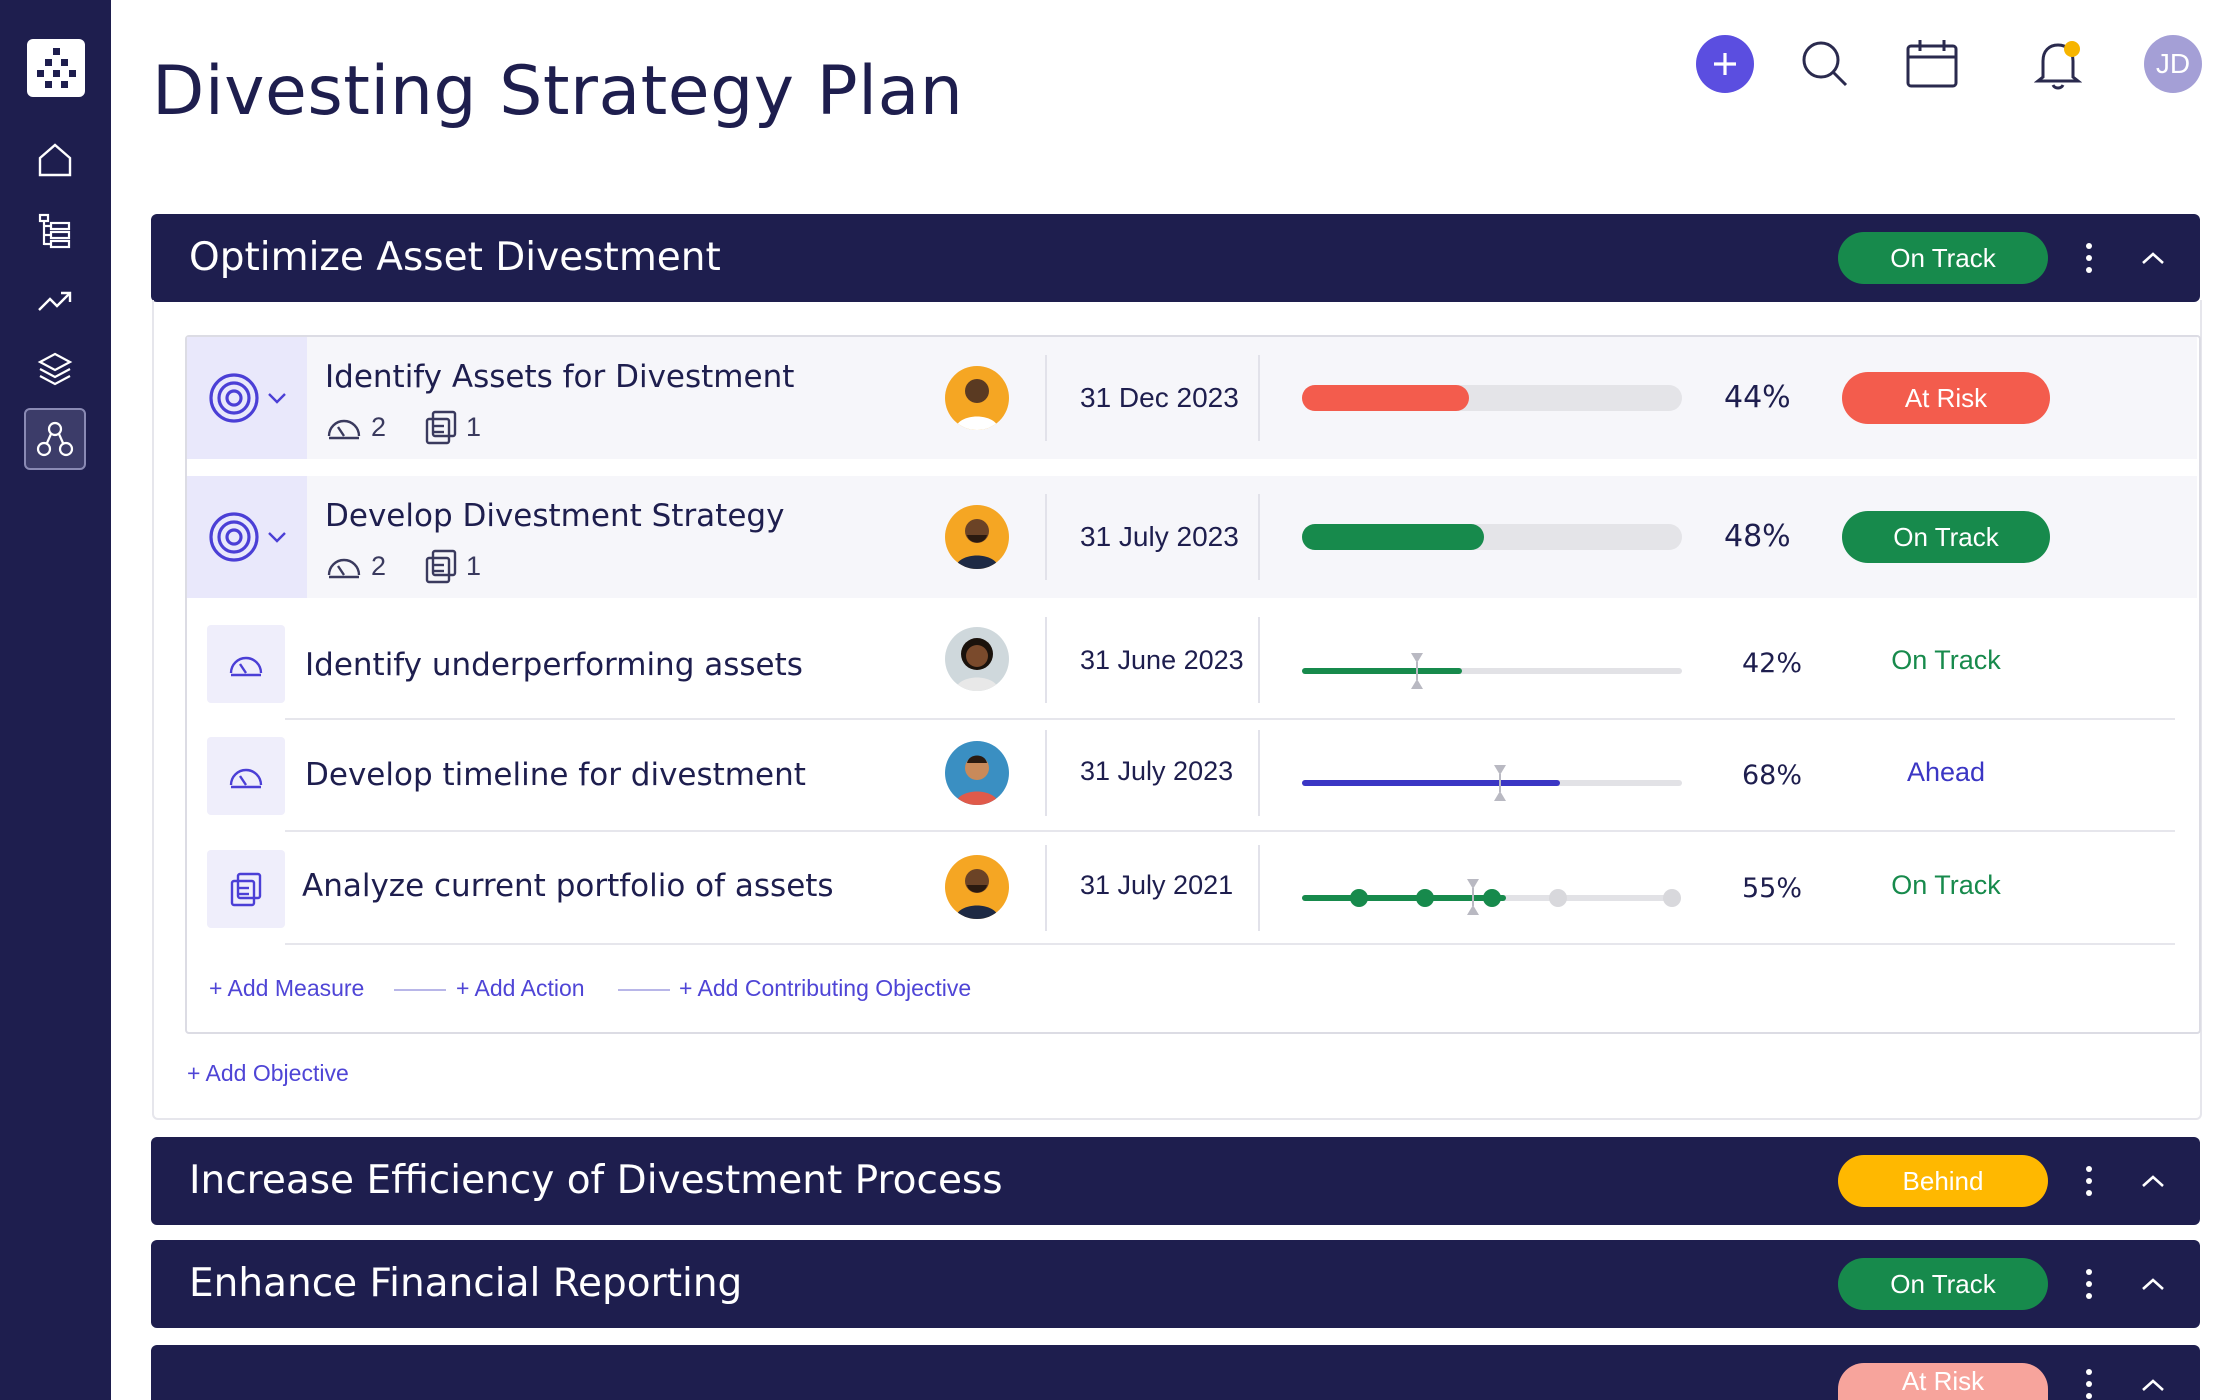 The height and width of the screenshot is (1400, 2230). What do you see at coordinates (277, 537) in the screenshot?
I see `chevron-down-icon` at bounding box center [277, 537].